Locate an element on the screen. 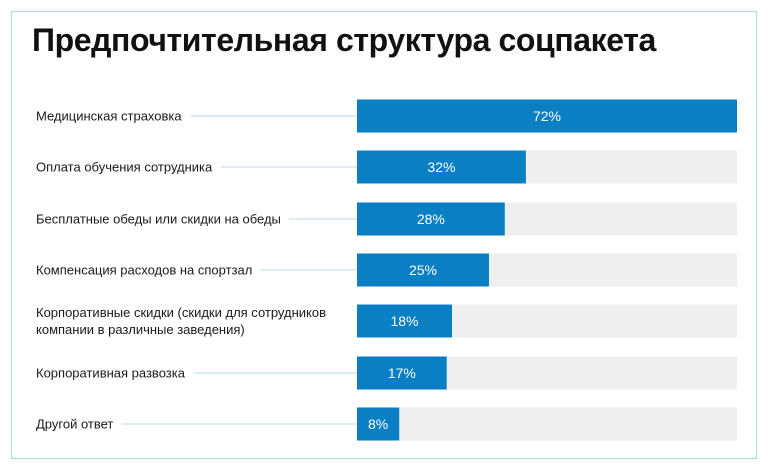  bar-track is located at coordinates (547, 424).